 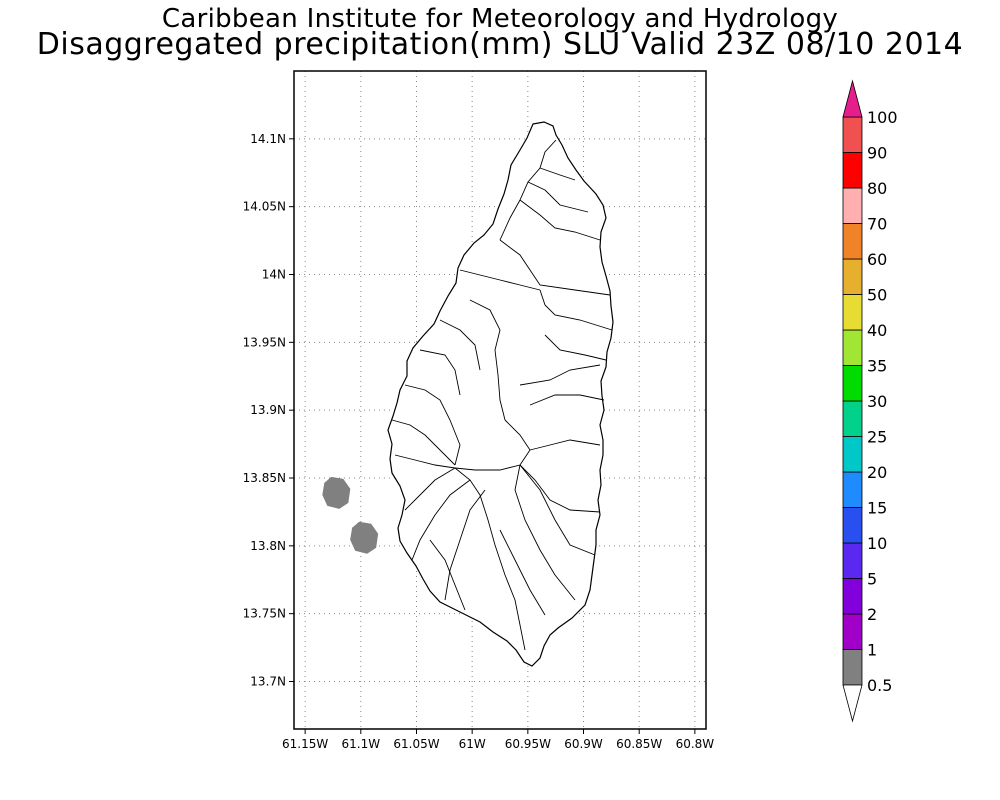 I want to click on colorbar-level-label: 15, so click(x=877, y=508).